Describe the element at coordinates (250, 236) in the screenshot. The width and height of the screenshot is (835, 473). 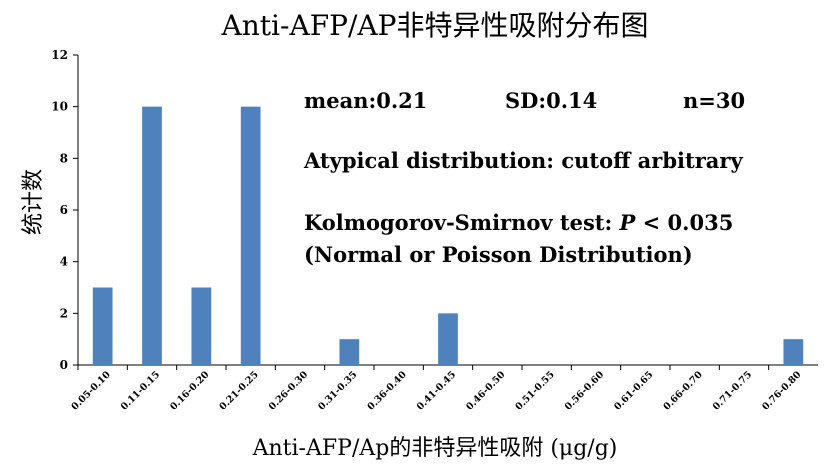
I see `bar-0.21-0.25` at that location.